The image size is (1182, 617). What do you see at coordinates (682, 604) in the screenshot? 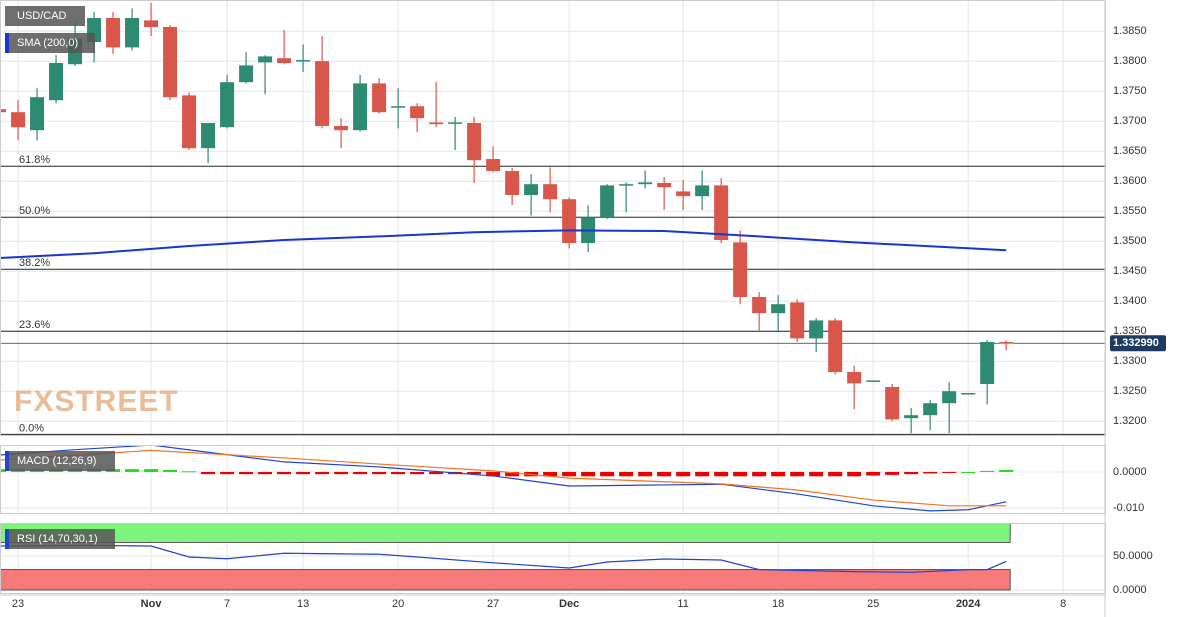
I see `x-tick-label: 11` at bounding box center [682, 604].